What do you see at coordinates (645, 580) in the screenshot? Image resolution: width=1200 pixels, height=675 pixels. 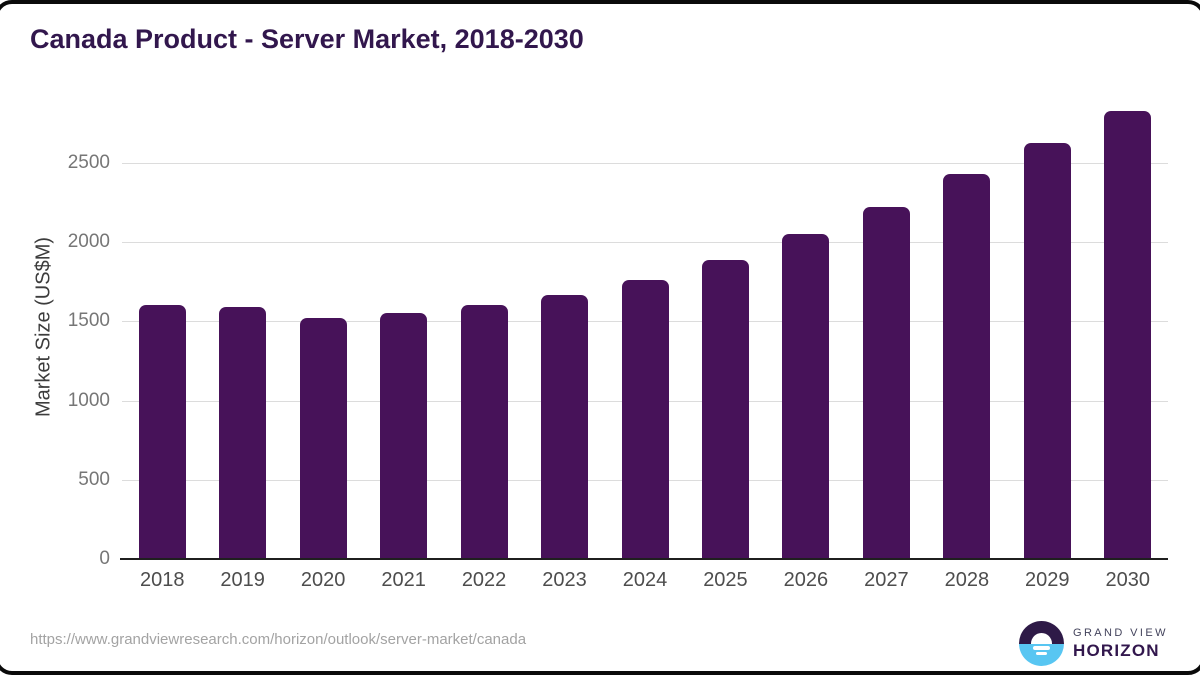 I see `x-axis-label-2024: 2024` at bounding box center [645, 580].